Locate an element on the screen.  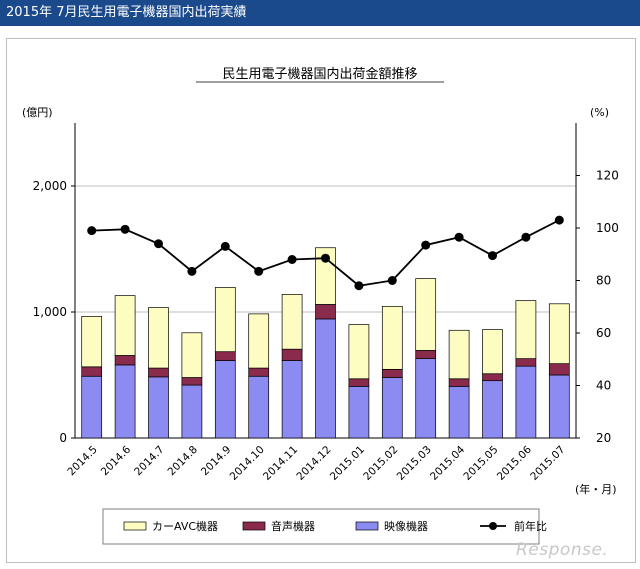
bar-video-2015.04 is located at coordinates (459, 412).